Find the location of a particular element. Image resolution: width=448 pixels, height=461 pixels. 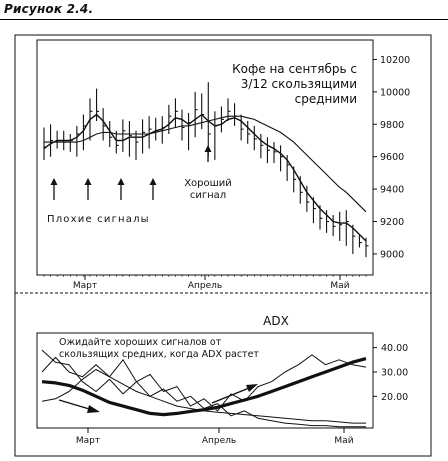

caption-divider is located at coordinates (224, 19).